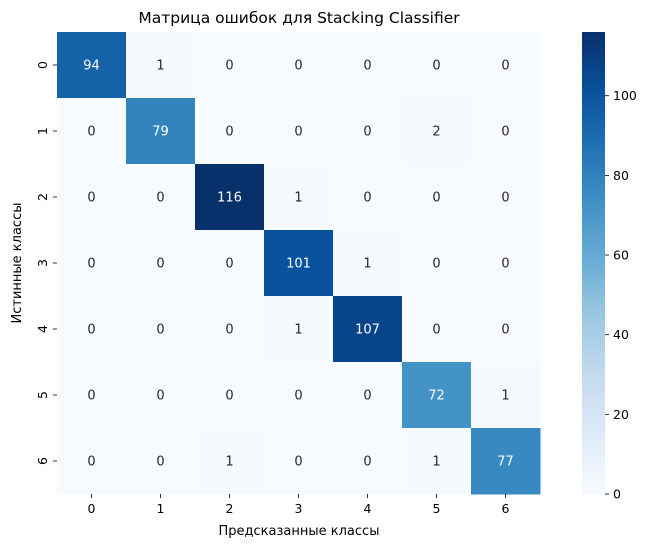 The width and height of the screenshot is (649, 547). Describe the element at coordinates (299, 18) in the screenshot. I see `chart-title: Матрица ошибок для Stacking Classifier` at that location.